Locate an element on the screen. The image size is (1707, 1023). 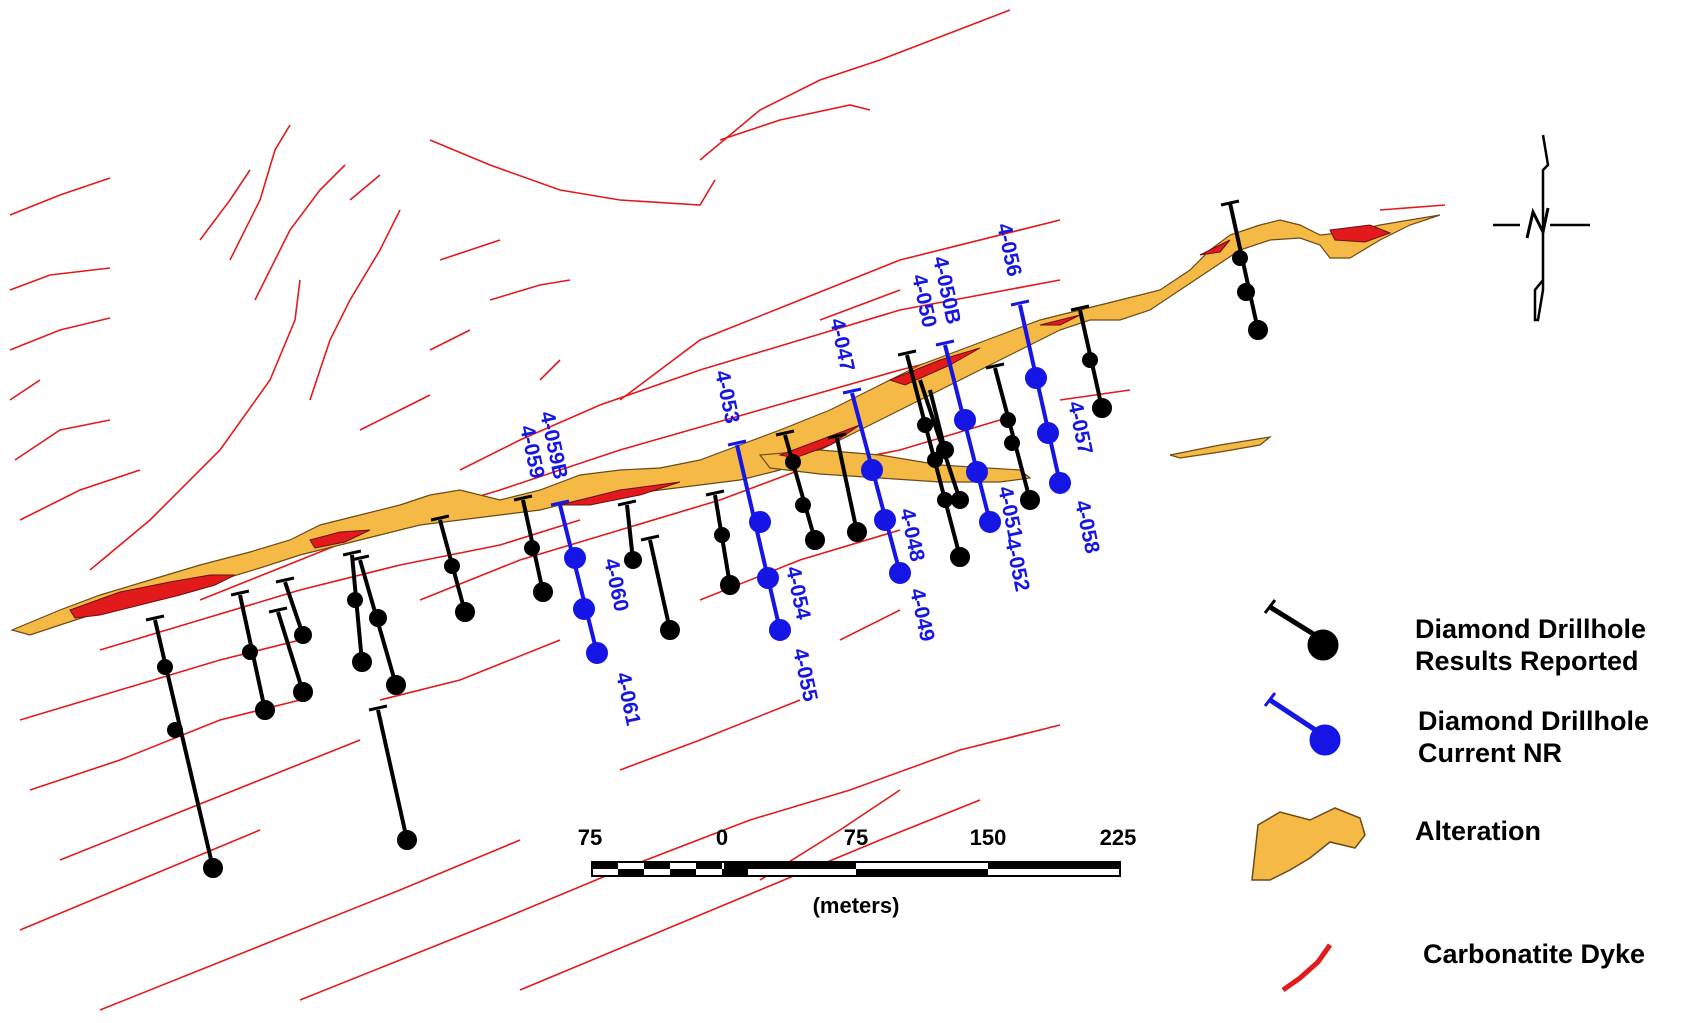
current-drillholes is located at coordinates (810, 481).